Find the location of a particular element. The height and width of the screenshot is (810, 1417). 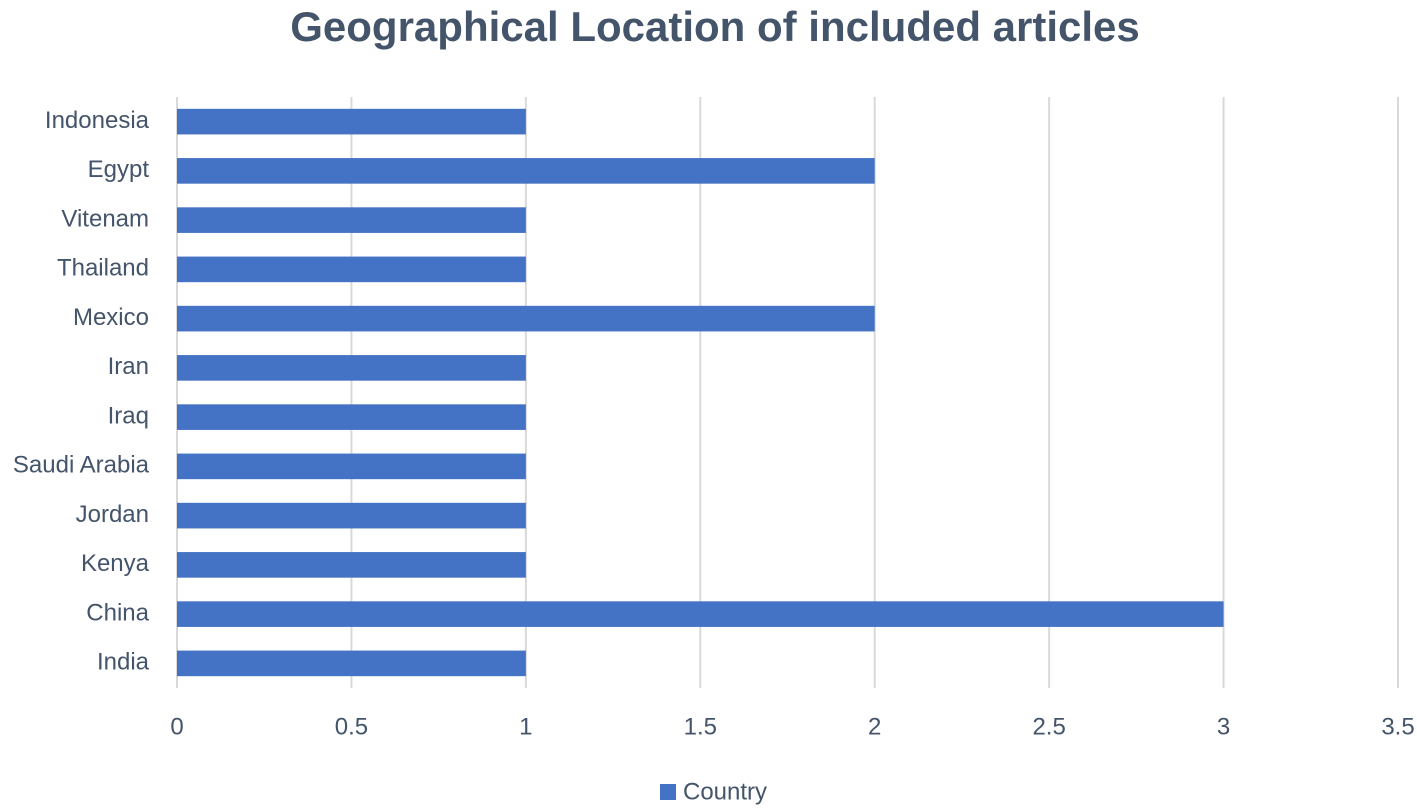

y-tick-label: Egypt is located at coordinates (119, 169).